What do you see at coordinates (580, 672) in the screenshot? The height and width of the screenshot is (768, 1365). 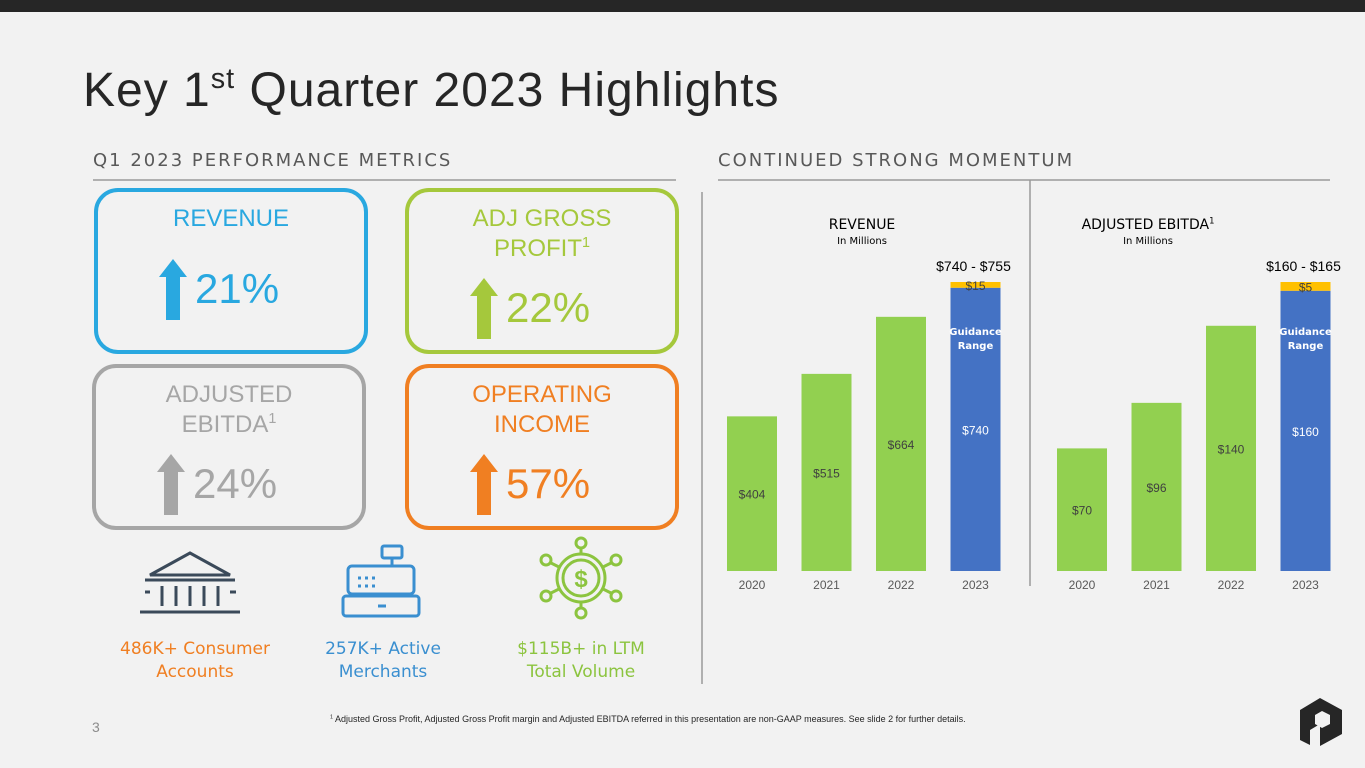 I see `stat-text: Total Volume` at bounding box center [580, 672].